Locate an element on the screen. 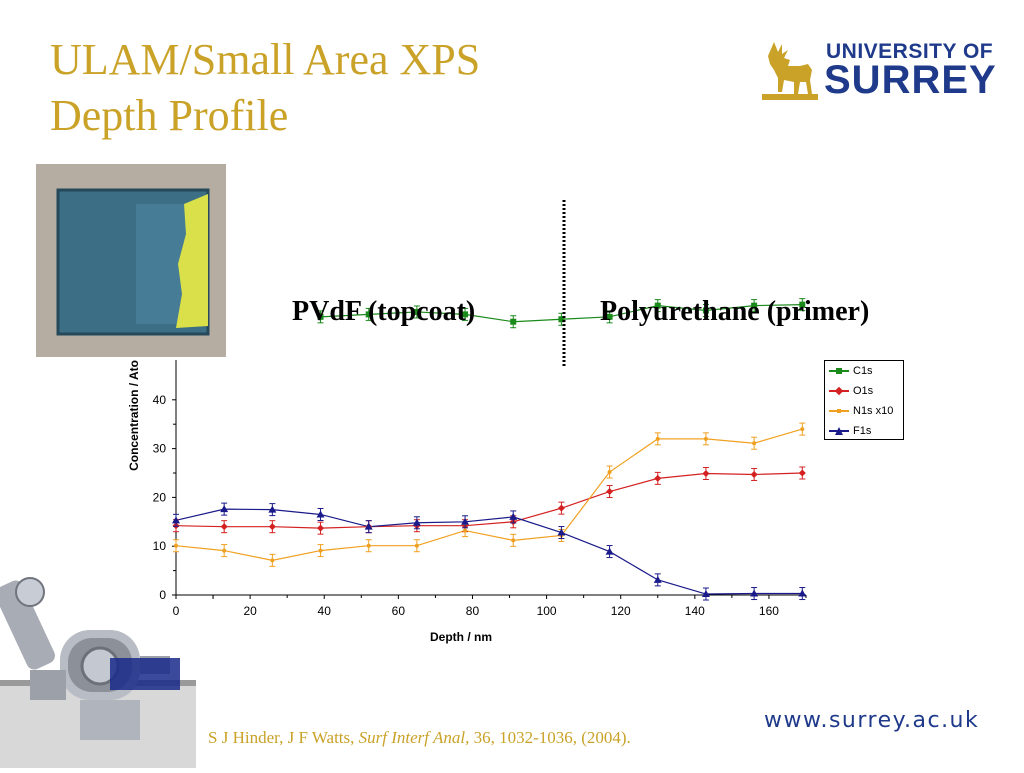  series-line-o1s is located at coordinates (489, 500).